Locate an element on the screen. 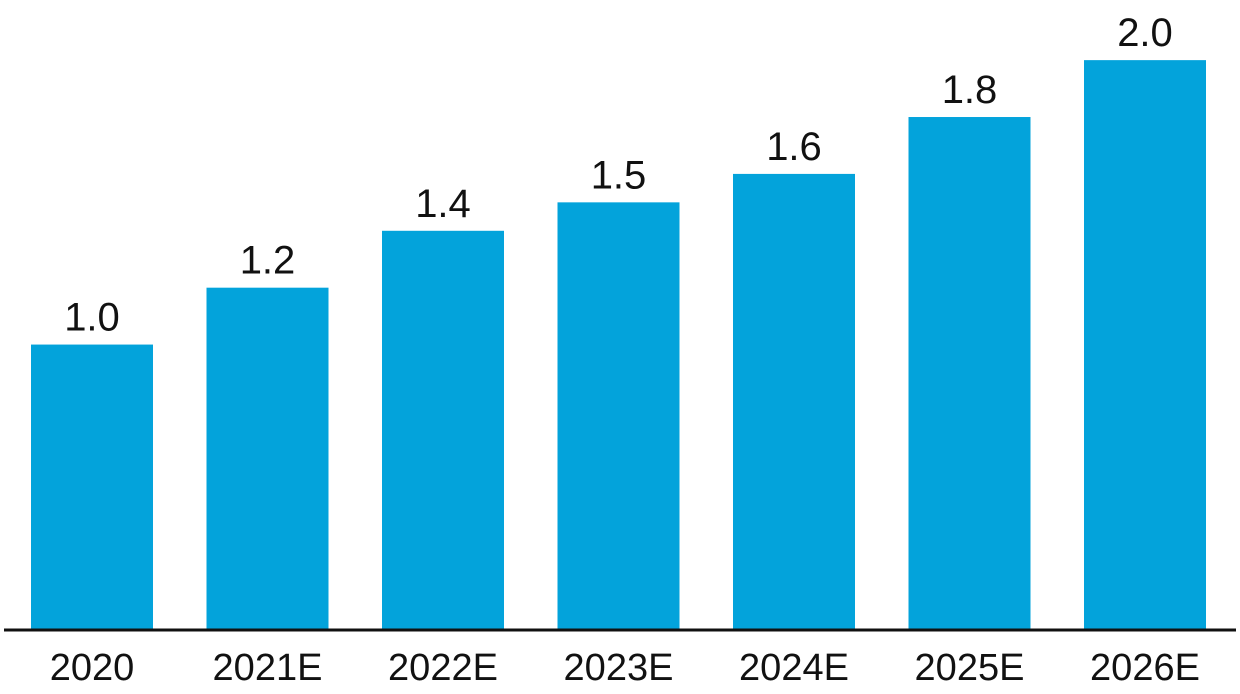 This screenshot has width=1240, height=694. bar-value-label-2020: 1.0 is located at coordinates (92, 318).